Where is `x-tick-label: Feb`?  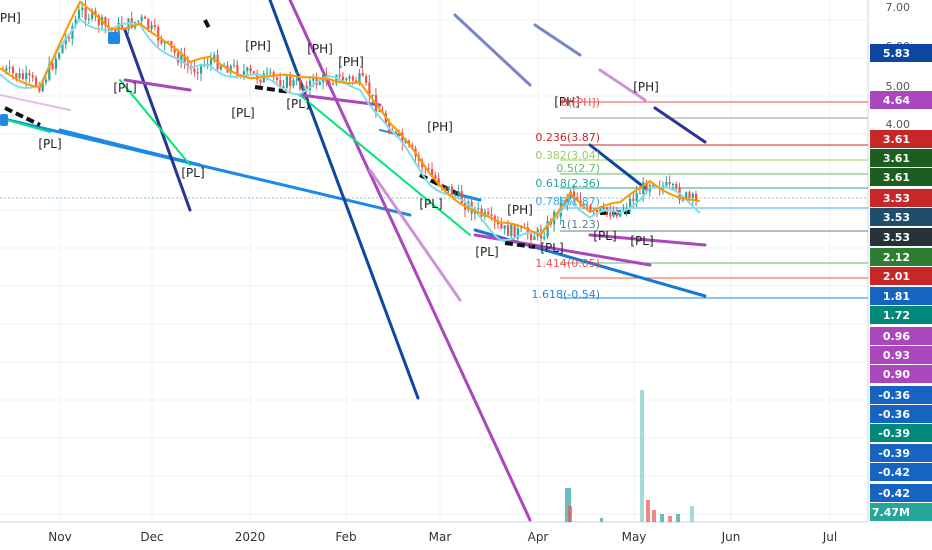
x-tick-label: Feb is located at coordinates (345, 537).